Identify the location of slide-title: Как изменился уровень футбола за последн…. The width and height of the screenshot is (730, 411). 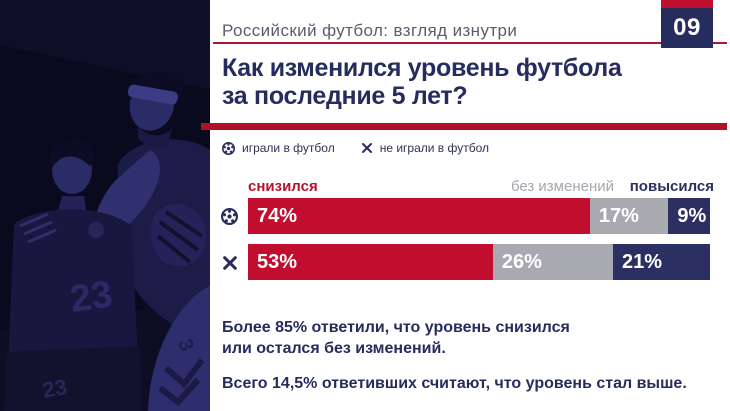
(422, 82).